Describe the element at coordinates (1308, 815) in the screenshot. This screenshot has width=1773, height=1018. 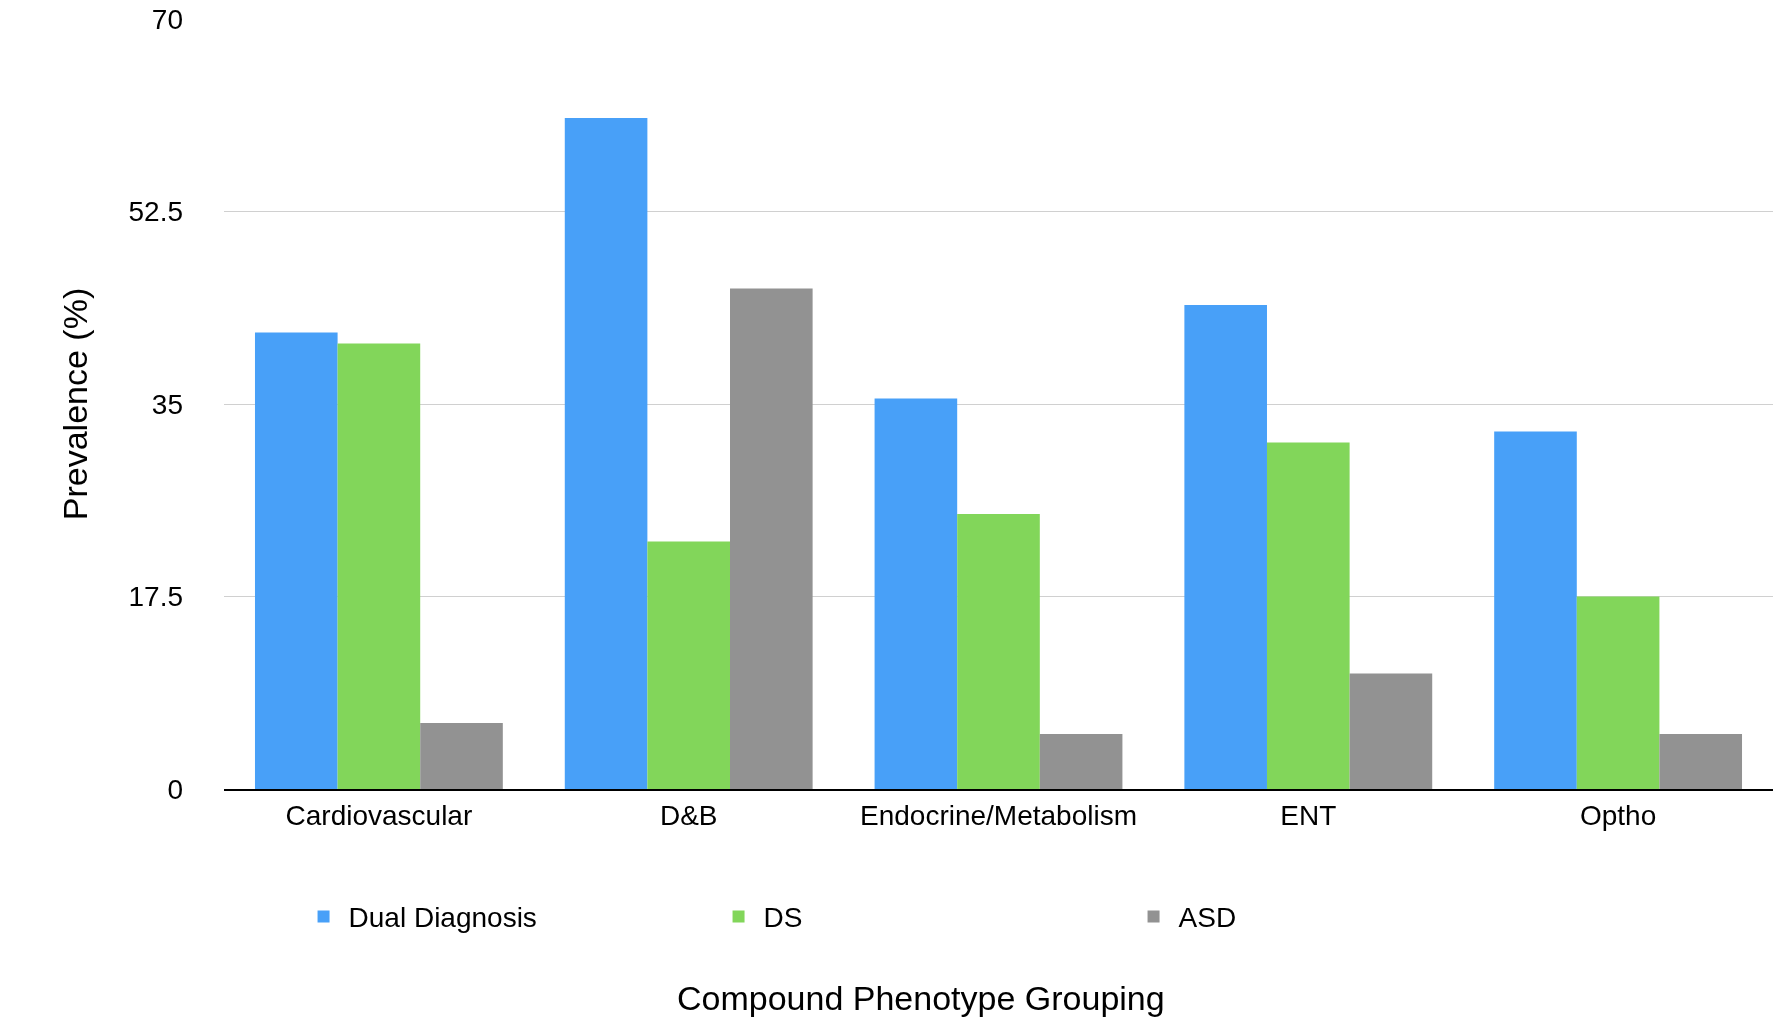
I see `x-tick-label: ENT` at that location.